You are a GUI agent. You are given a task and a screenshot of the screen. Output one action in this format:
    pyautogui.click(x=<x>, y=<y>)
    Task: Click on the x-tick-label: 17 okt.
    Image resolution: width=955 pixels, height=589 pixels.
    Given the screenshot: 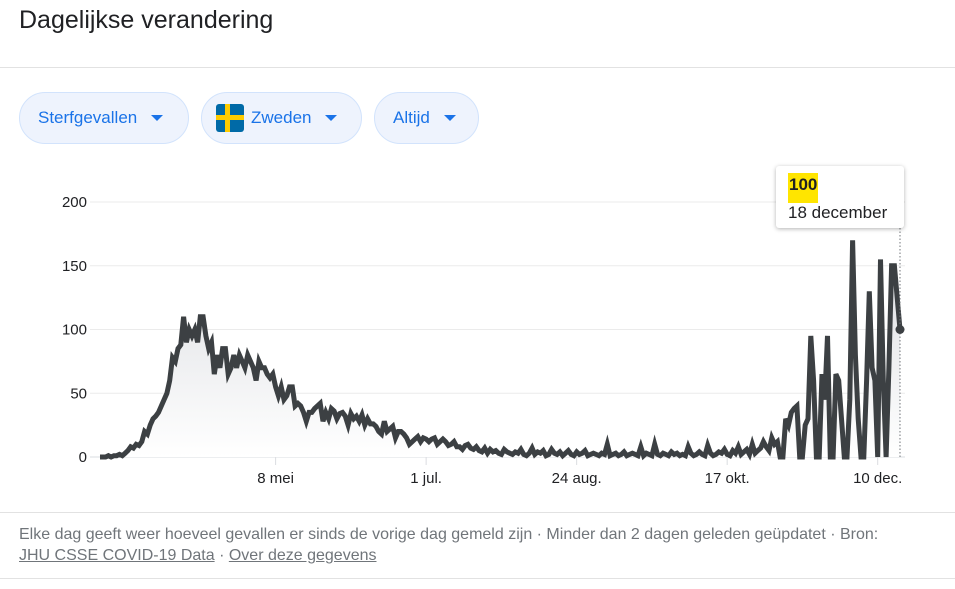 What is the action you would take?
    pyautogui.click(x=727, y=478)
    